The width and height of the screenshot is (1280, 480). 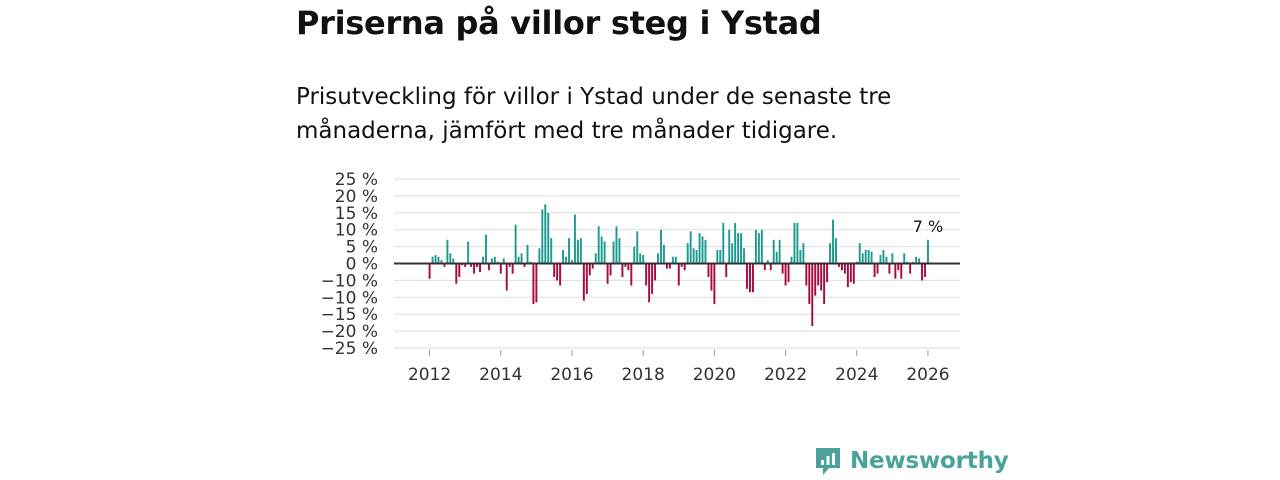 I want to click on x-tick-label: 2026, so click(x=927, y=375).